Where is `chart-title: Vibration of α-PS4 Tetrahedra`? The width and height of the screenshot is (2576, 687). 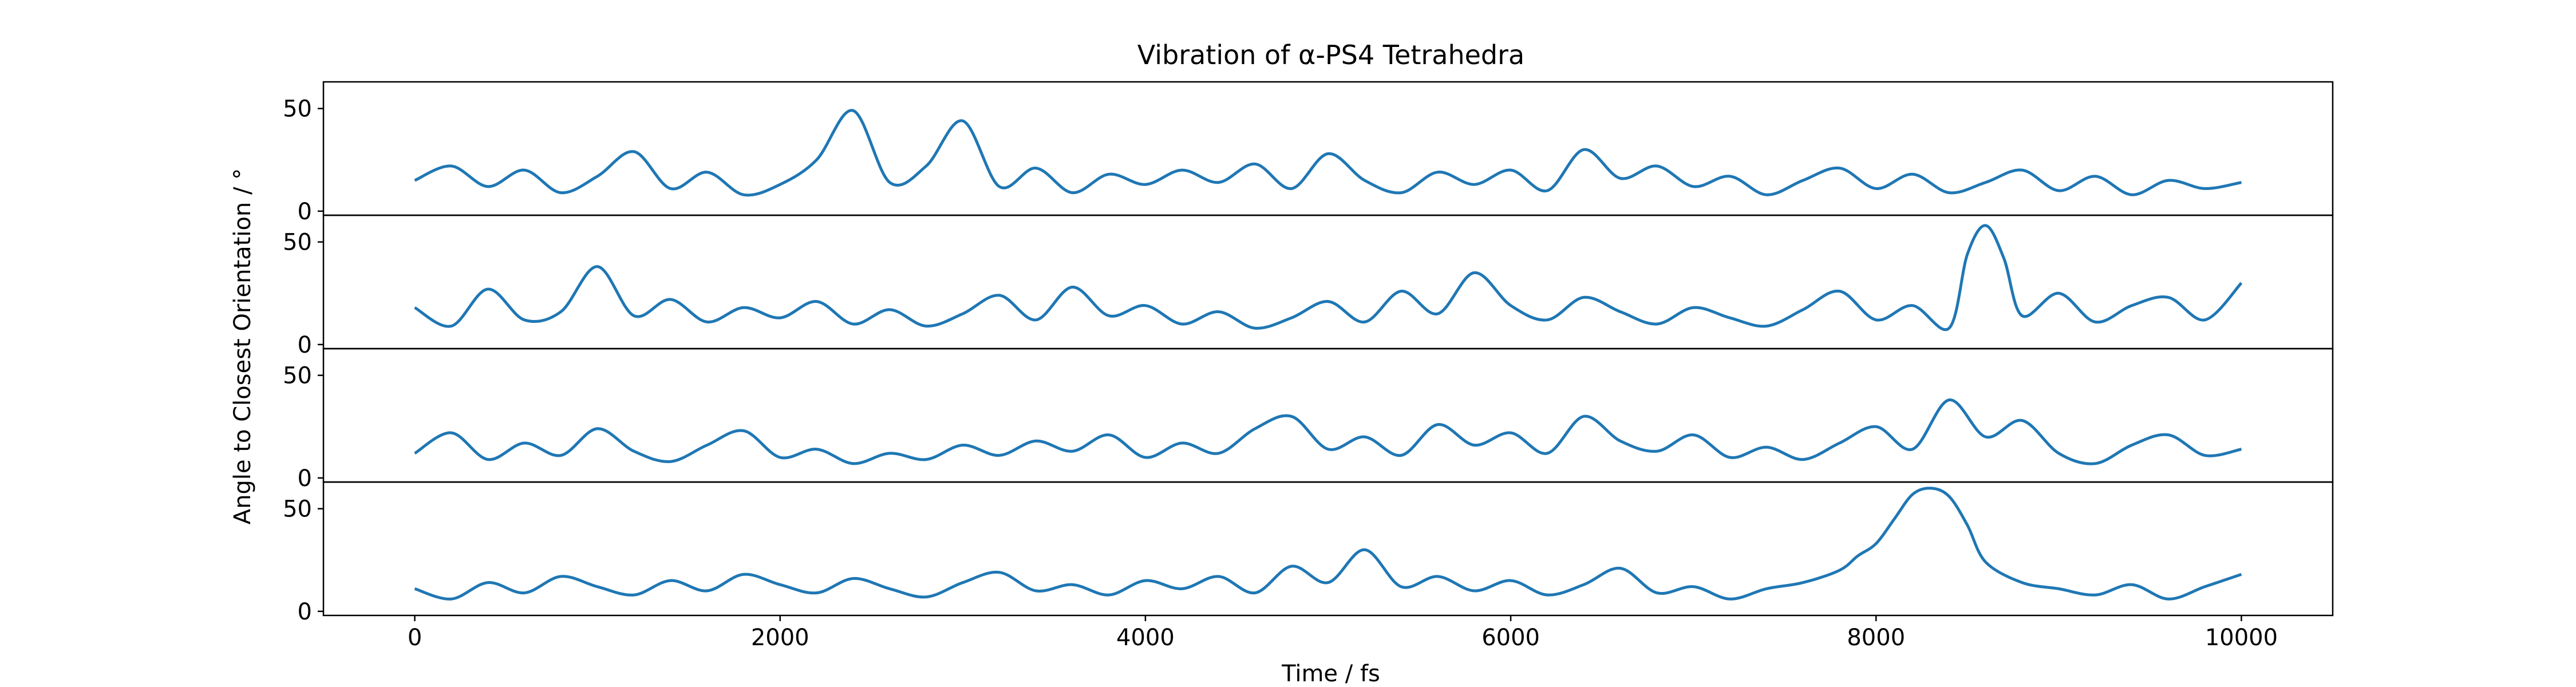 chart-title: Vibration of α-PS4 Tetrahedra is located at coordinates (1330, 55).